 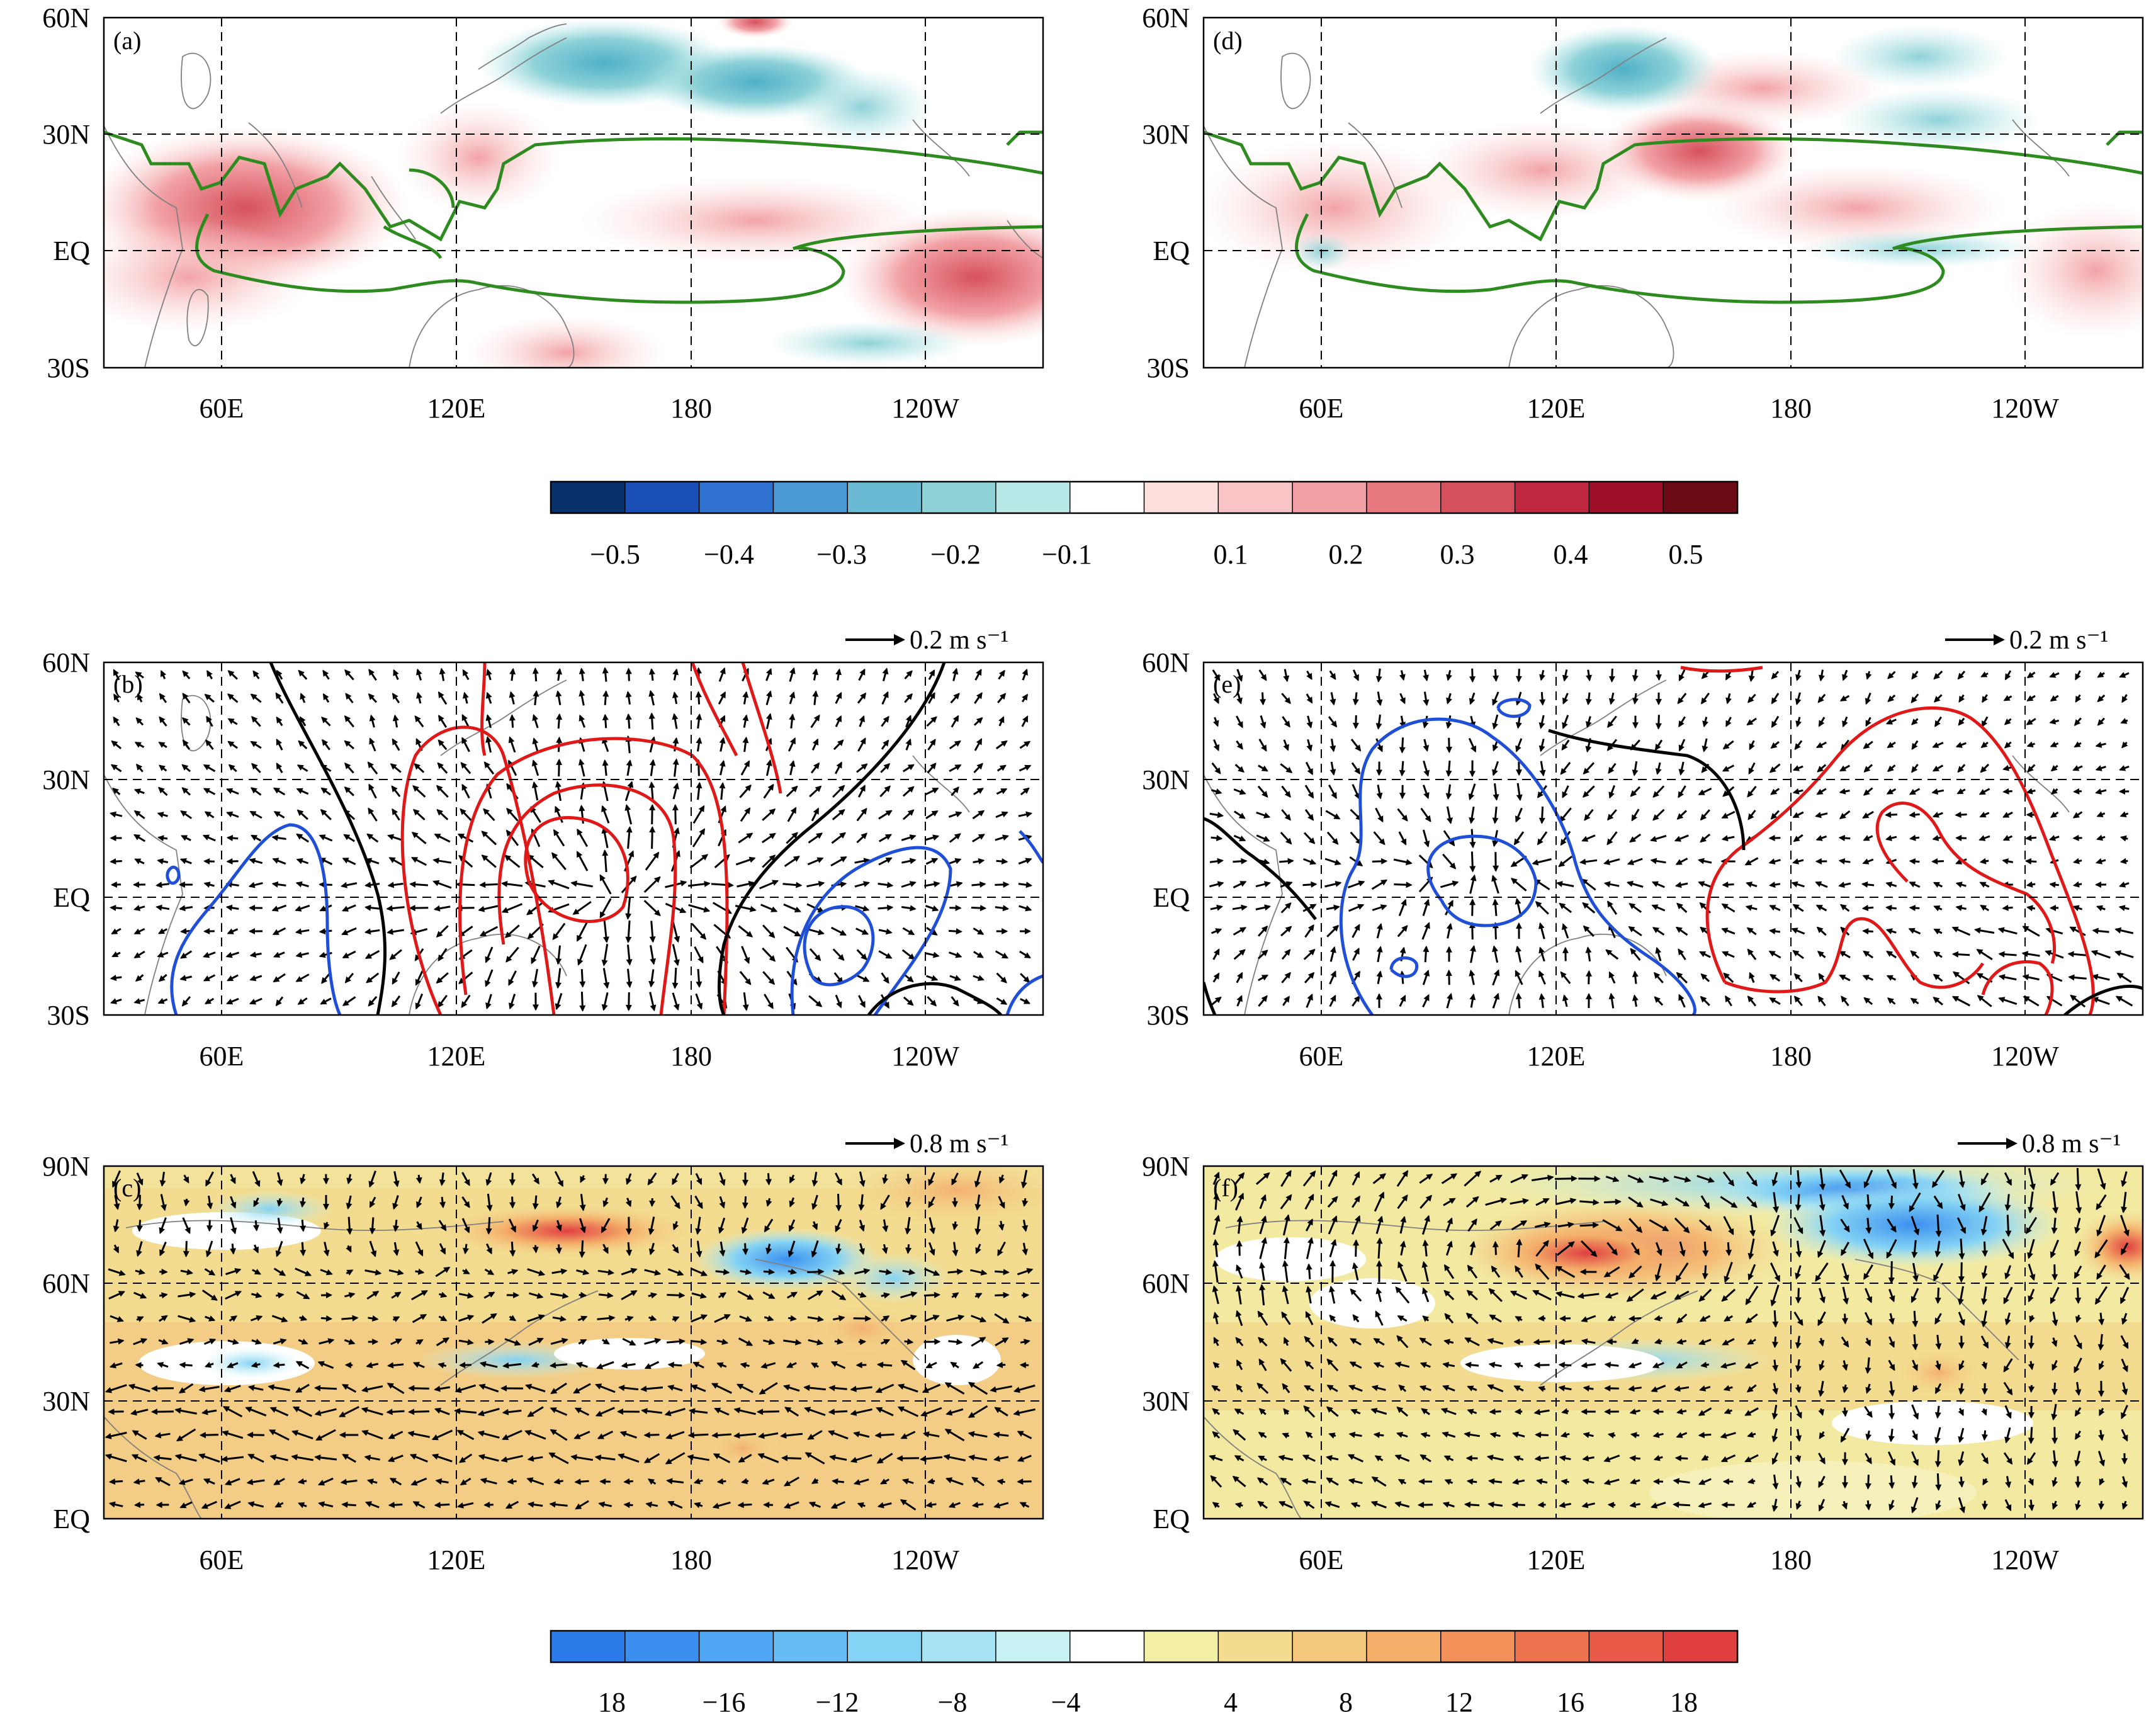 What do you see at coordinates (1321, 1560) in the screenshot?
I see `panel-f-x-tick: 60E` at bounding box center [1321, 1560].